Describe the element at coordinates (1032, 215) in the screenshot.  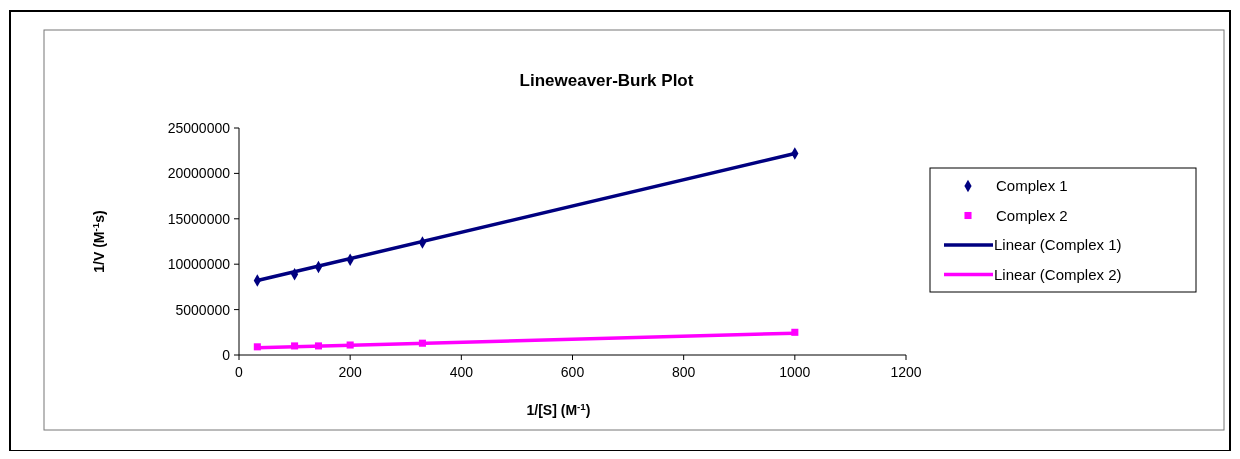
I see `legend-label: Complex 2` at that location.